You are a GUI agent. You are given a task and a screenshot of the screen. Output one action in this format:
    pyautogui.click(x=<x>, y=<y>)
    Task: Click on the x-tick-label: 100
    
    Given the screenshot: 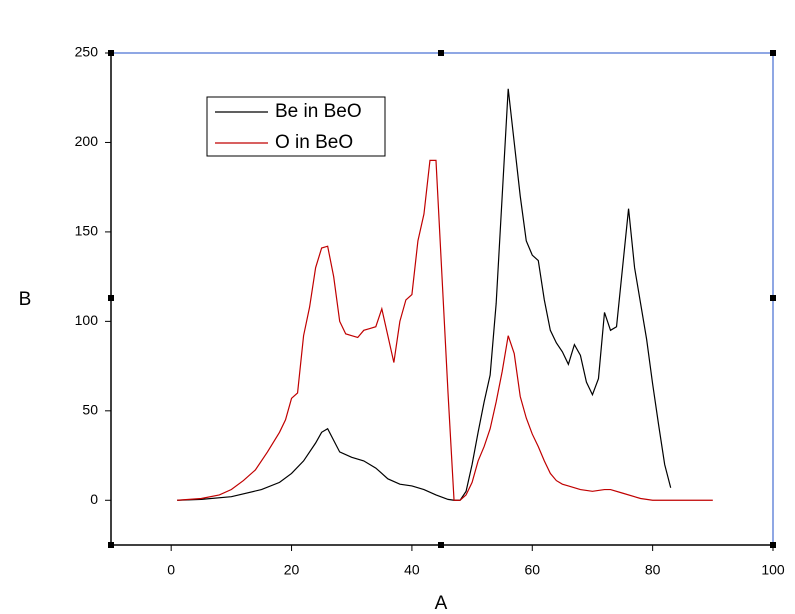 What is the action you would take?
    pyautogui.click(x=773, y=570)
    